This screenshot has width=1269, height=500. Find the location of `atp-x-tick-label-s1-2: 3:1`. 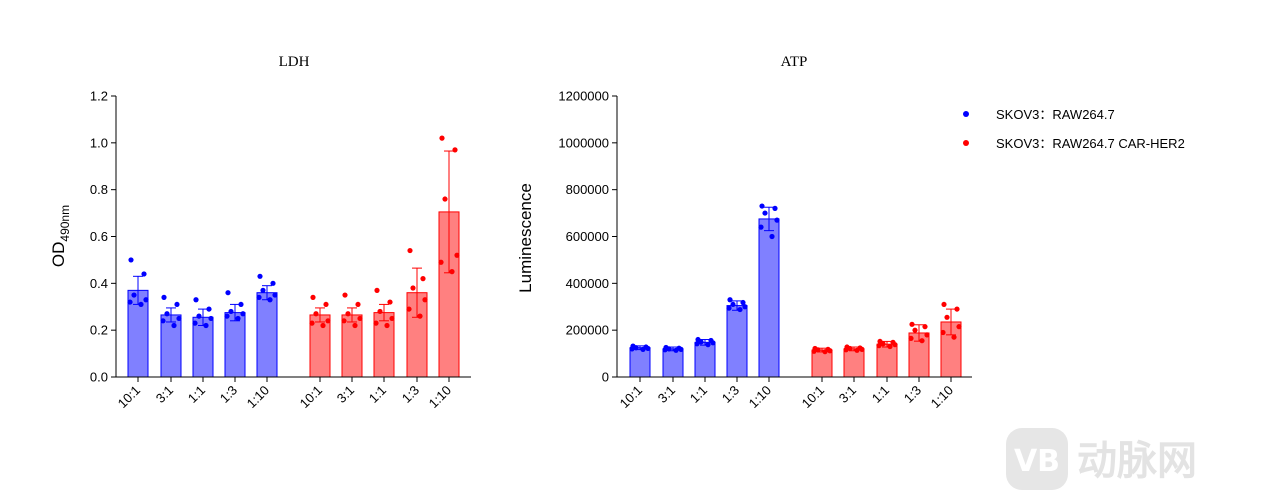

atp-x-tick-label-s1-2: 3:1 is located at coordinates (666, 394).